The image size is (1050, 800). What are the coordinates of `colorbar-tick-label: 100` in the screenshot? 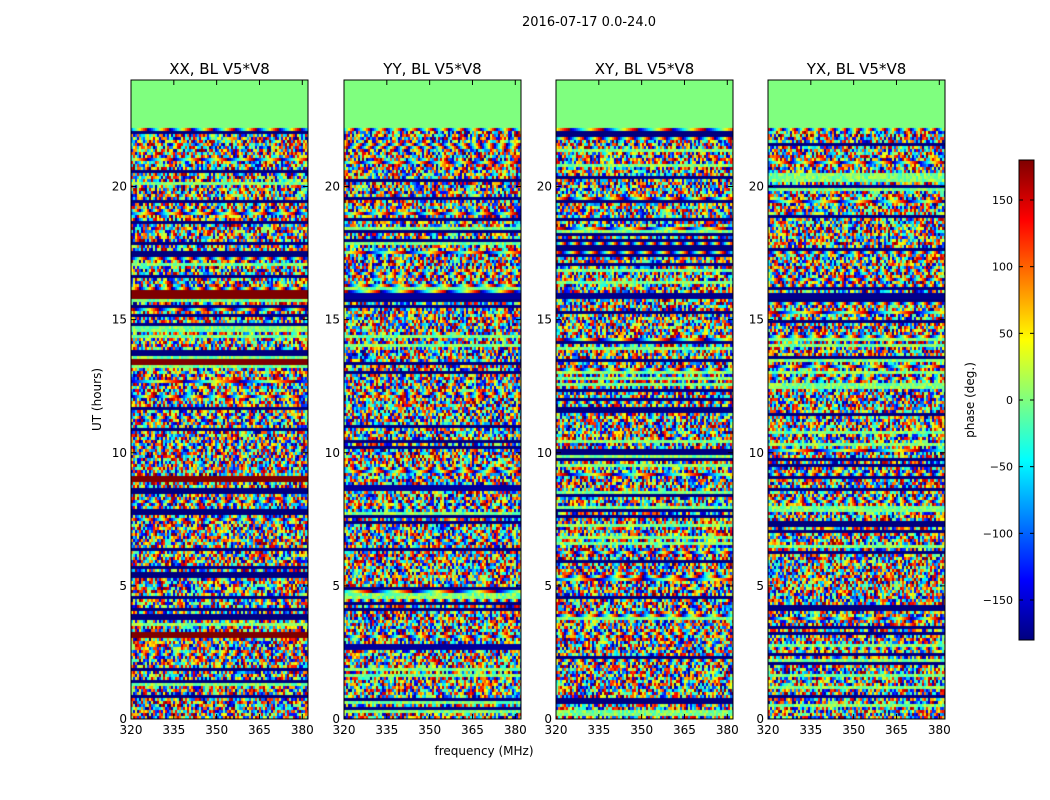 It's located at (1002, 267).